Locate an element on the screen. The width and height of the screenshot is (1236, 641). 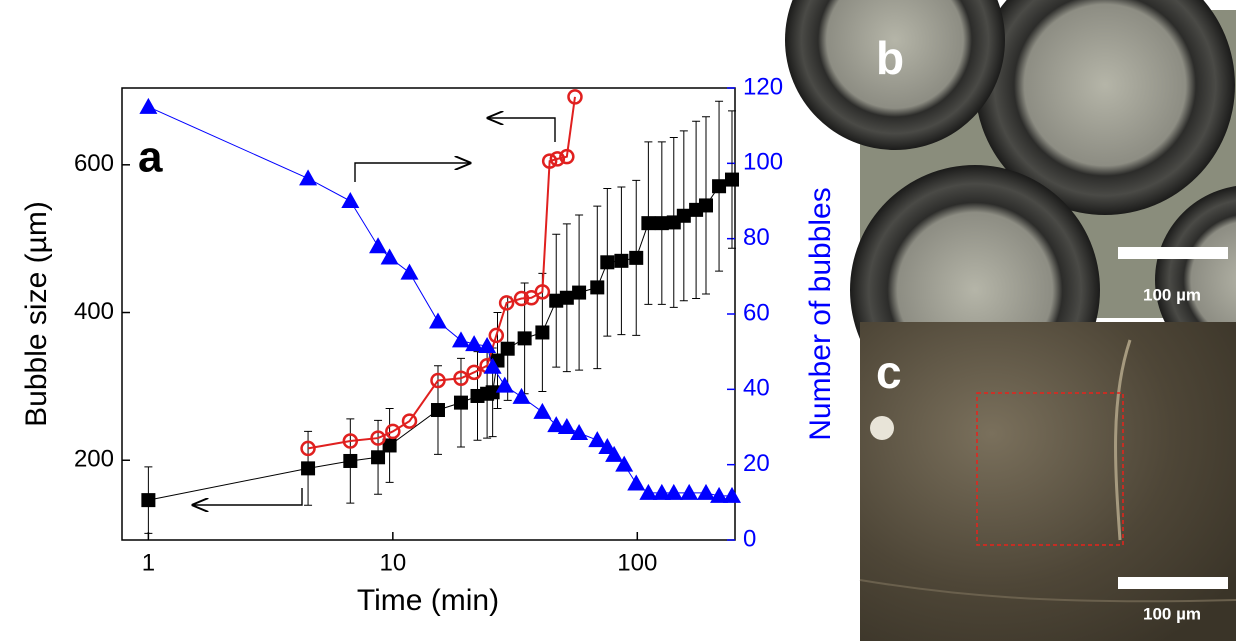
panel-label: c is located at coordinates (889, 372).